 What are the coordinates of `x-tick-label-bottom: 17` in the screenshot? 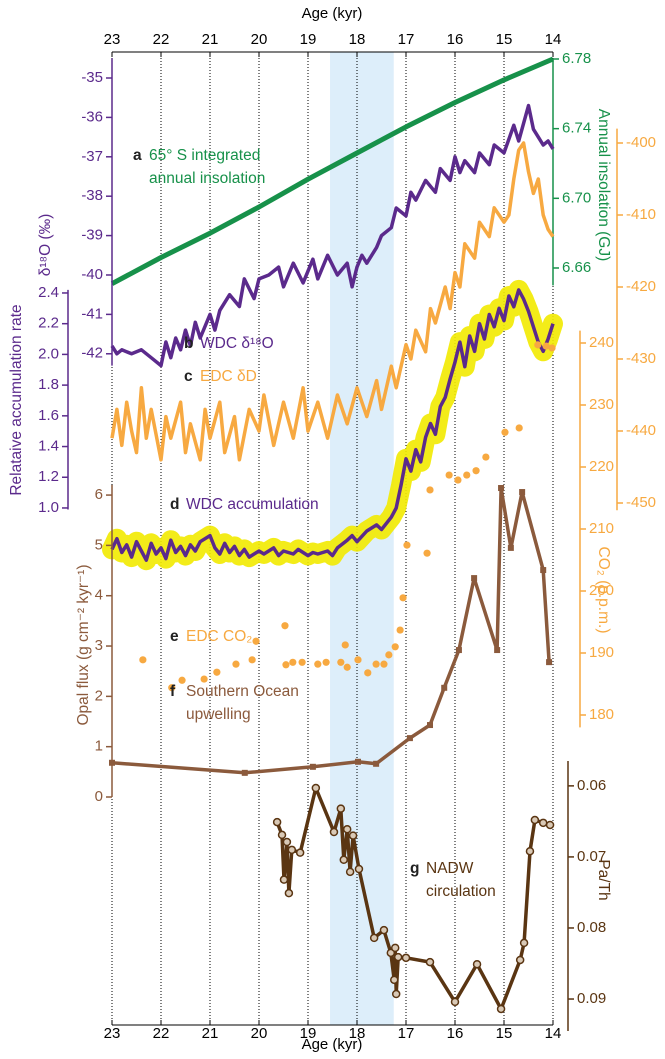 It's located at (406, 1033).